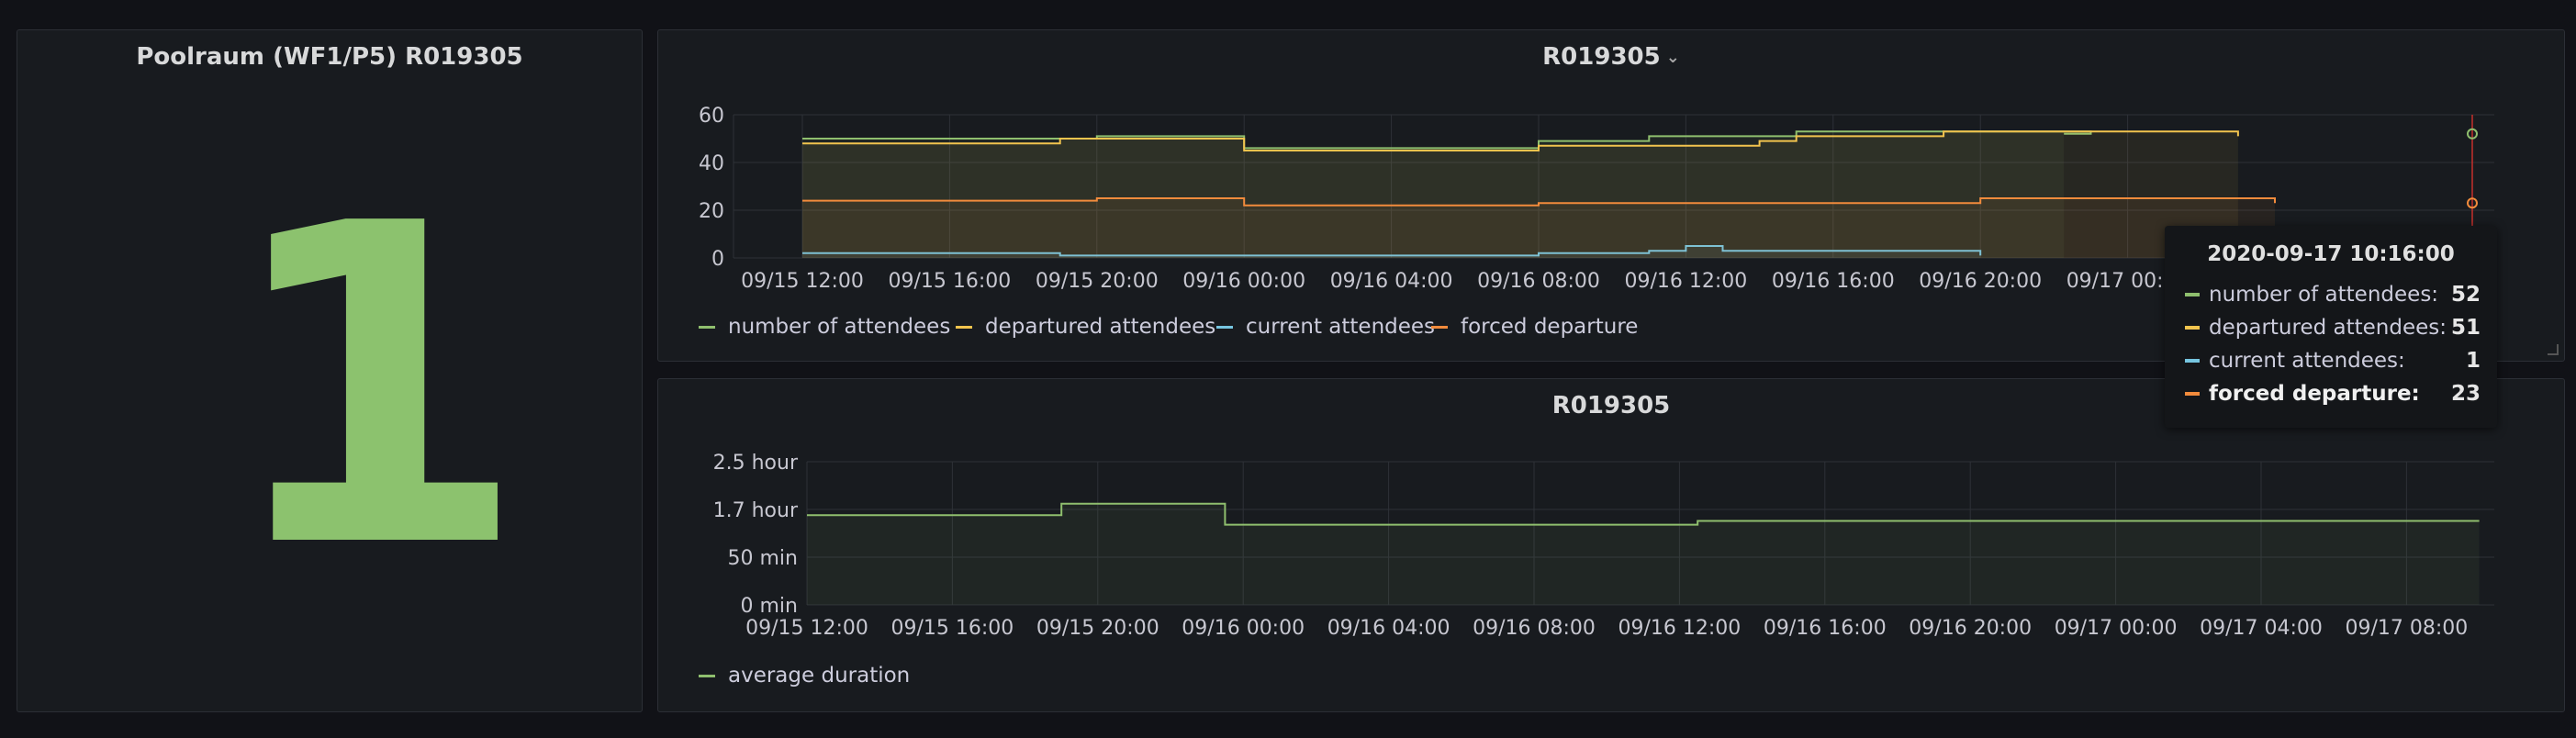 Image resolution: width=2576 pixels, height=738 pixels. What do you see at coordinates (2307, 361) in the screenshot?
I see `tooltip-label: current attendees:` at bounding box center [2307, 361].